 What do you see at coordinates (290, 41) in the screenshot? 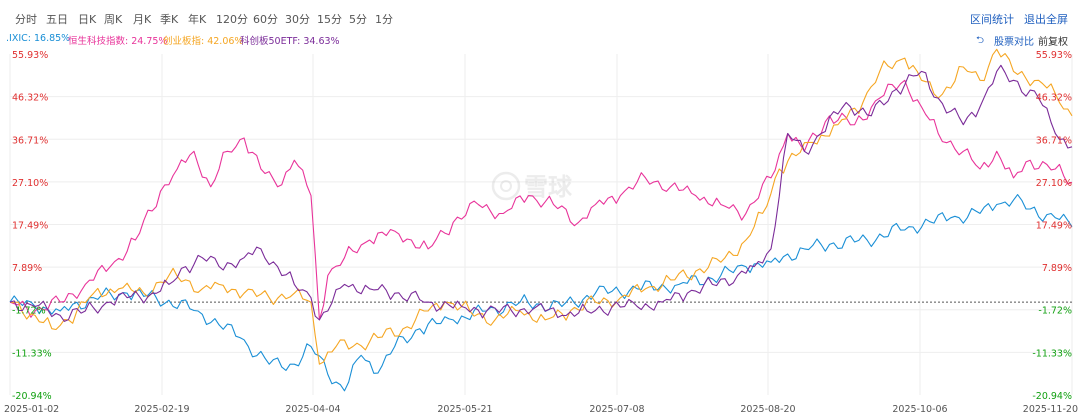
I see `legend-star50: 科创板50ETF: 34.63%` at bounding box center [290, 41].